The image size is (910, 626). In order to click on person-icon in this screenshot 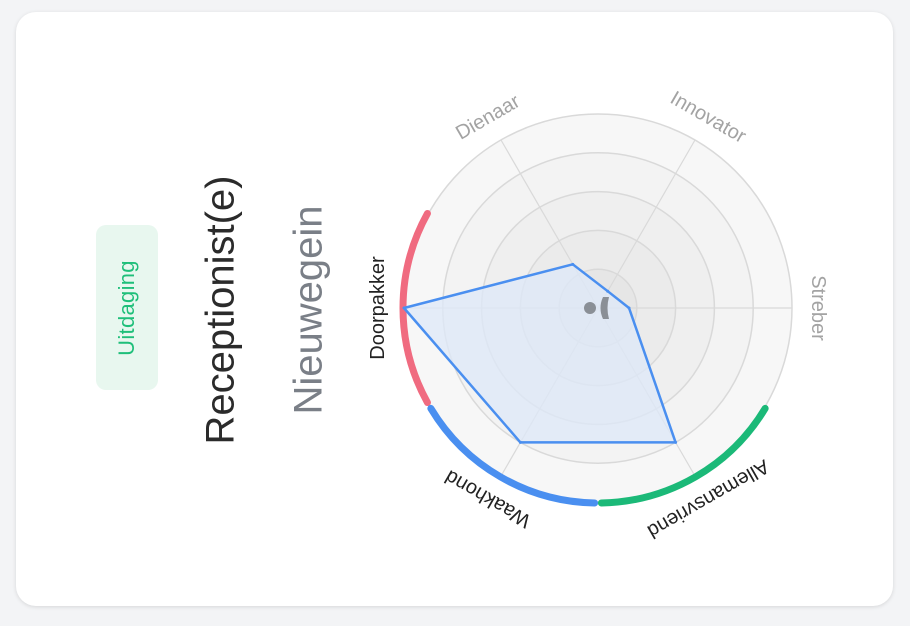, I will do `click(596, 308)`.